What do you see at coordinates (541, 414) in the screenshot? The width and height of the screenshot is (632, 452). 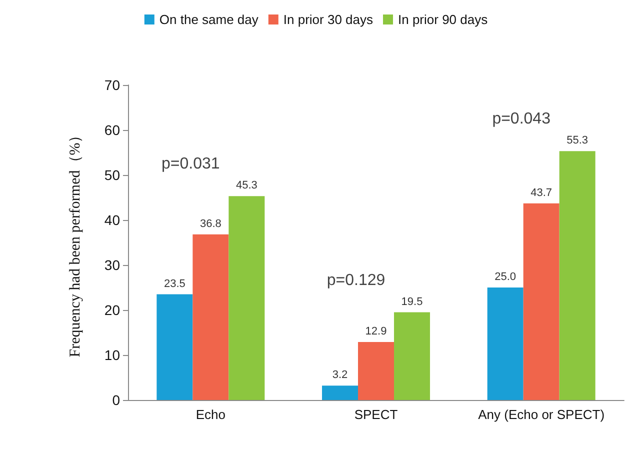 I see `x-tick-label: Any (Echo or SPECT)` at bounding box center [541, 414].